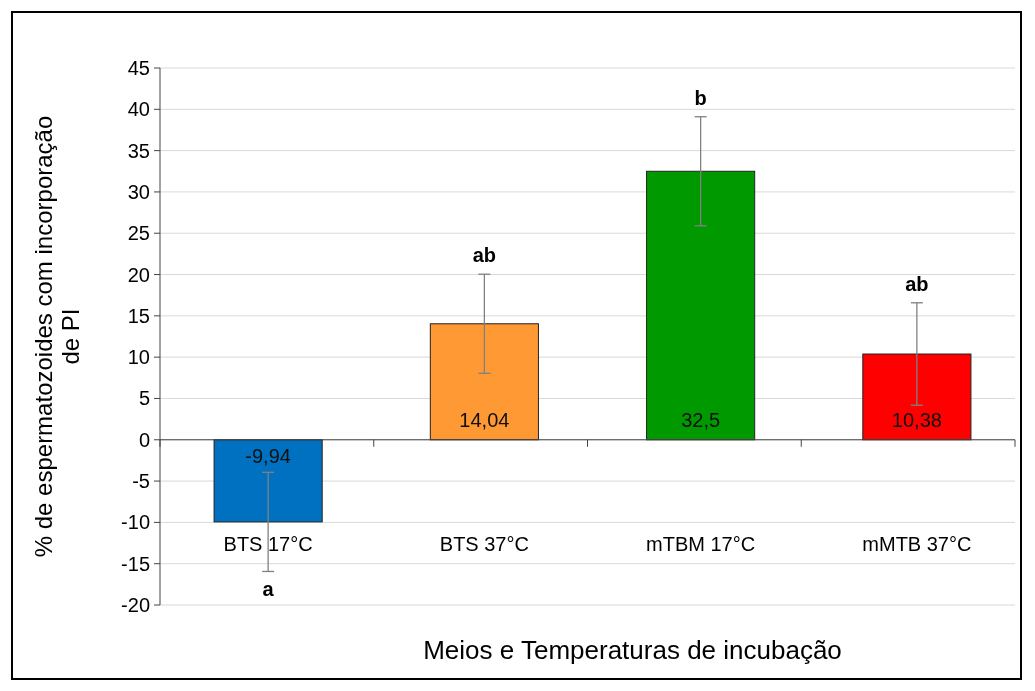 This screenshot has height=691, width=1035. What do you see at coordinates (138, 191) in the screenshot?
I see `y-tick-label: 30` at bounding box center [138, 191].